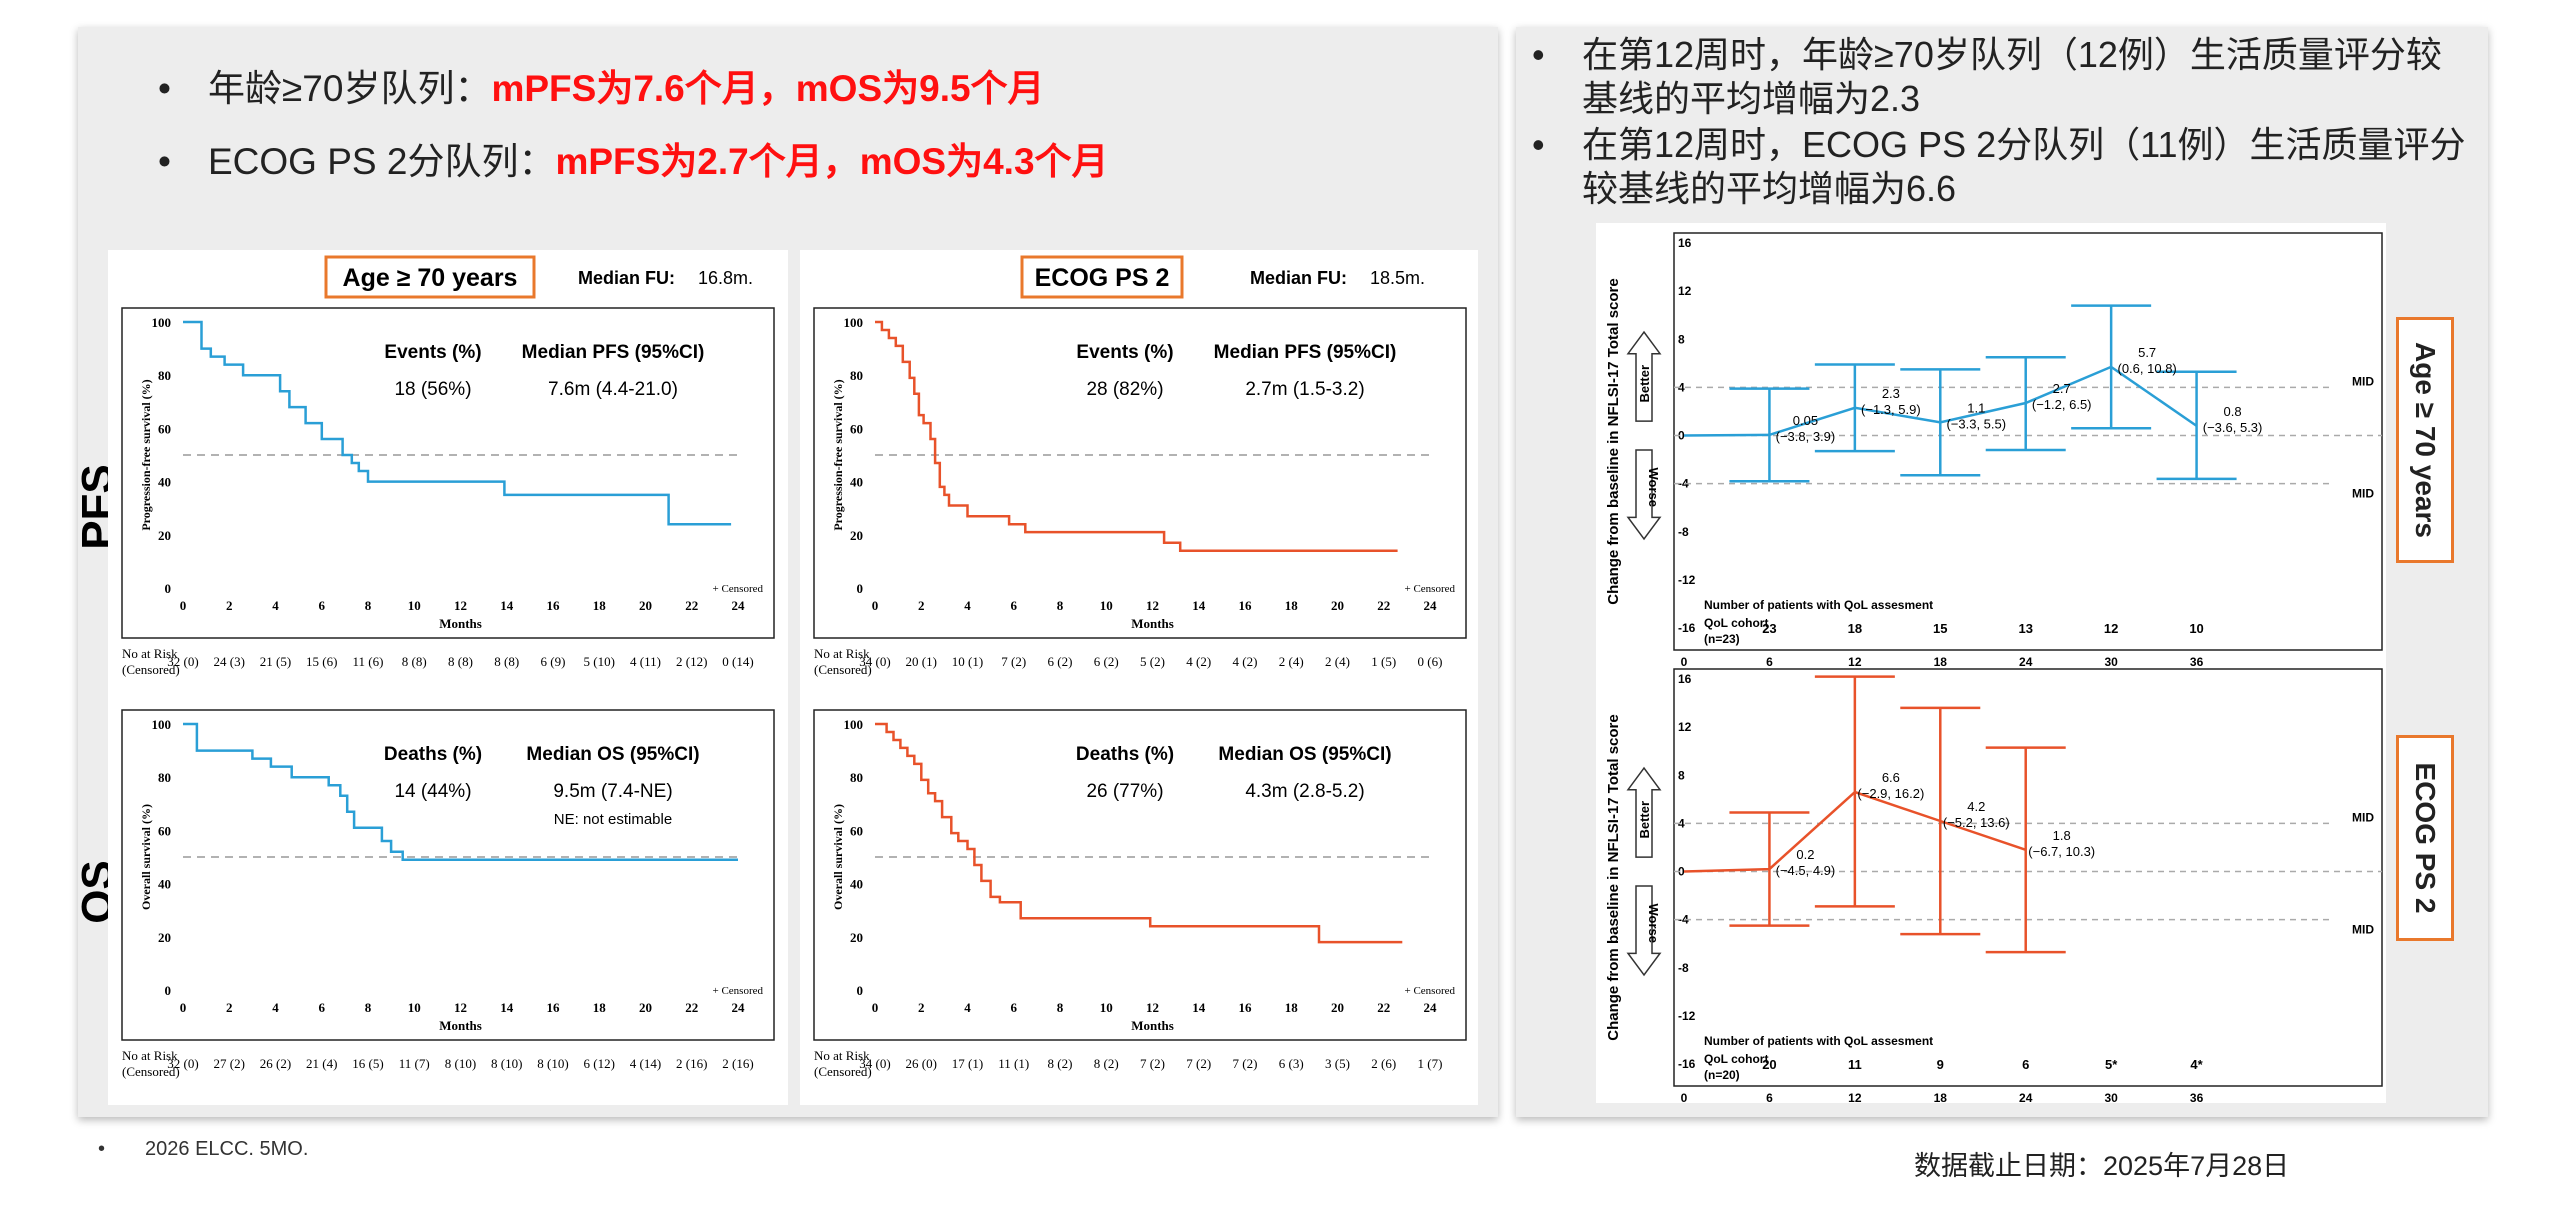 The width and height of the screenshot is (2560, 1213). I want to click on risk-label: (Censored), so click(843, 669).